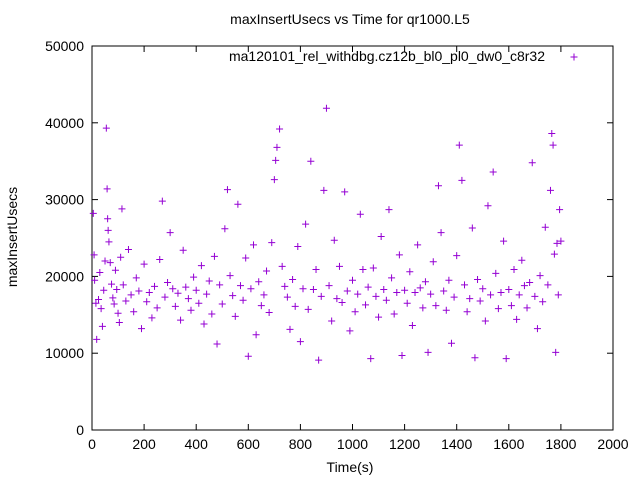 The width and height of the screenshot is (640, 480). What do you see at coordinates (144, 444) in the screenshot?
I see `x-tick-label: 200` at bounding box center [144, 444].